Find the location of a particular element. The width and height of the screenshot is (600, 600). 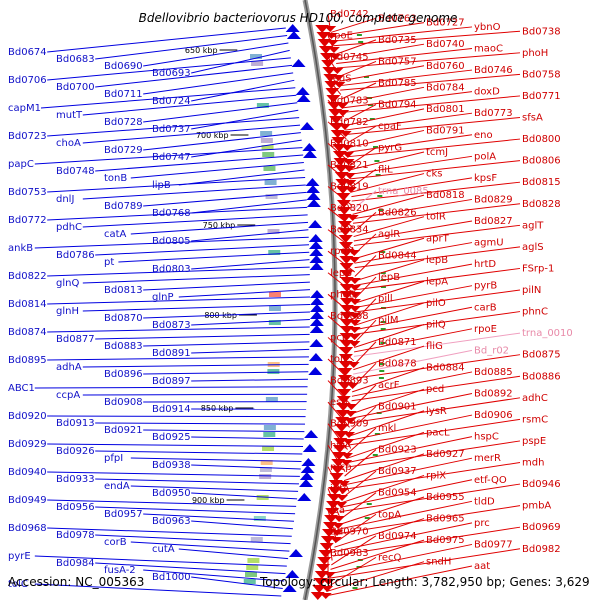

gene-label-right: Bd0970 is located at coordinates (349, 532).